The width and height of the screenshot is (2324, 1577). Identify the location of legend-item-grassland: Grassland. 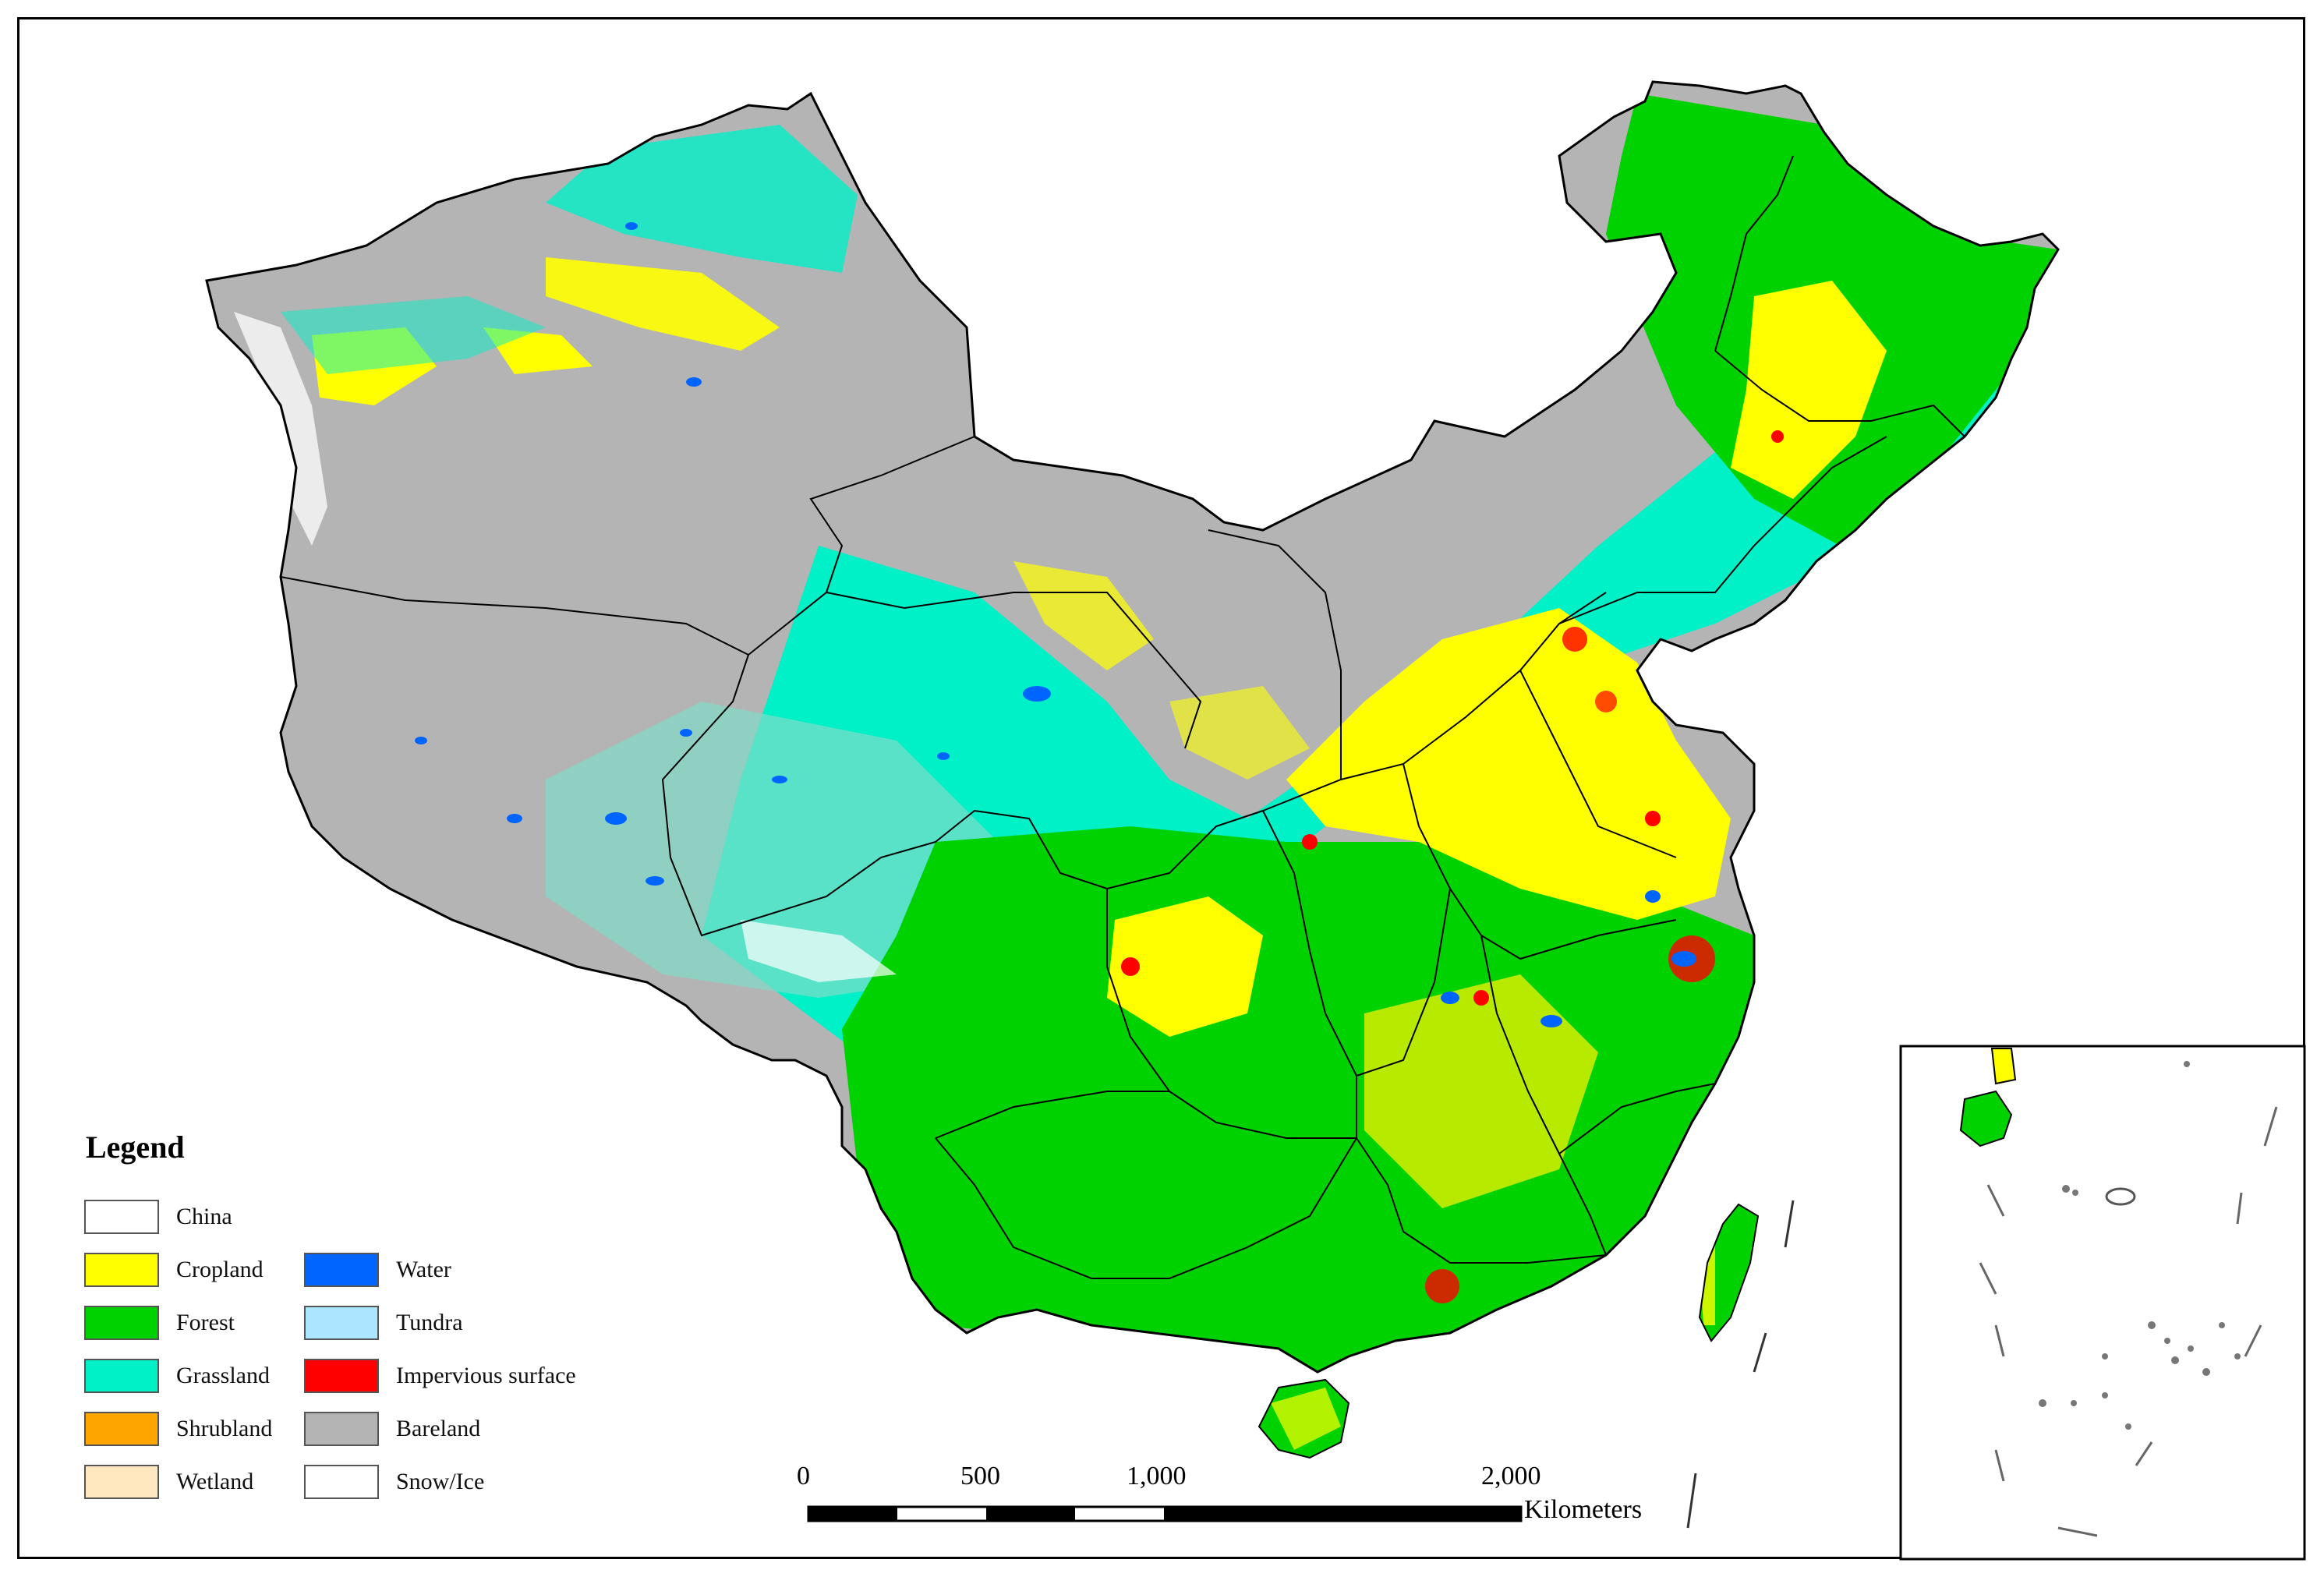
(177, 1376).